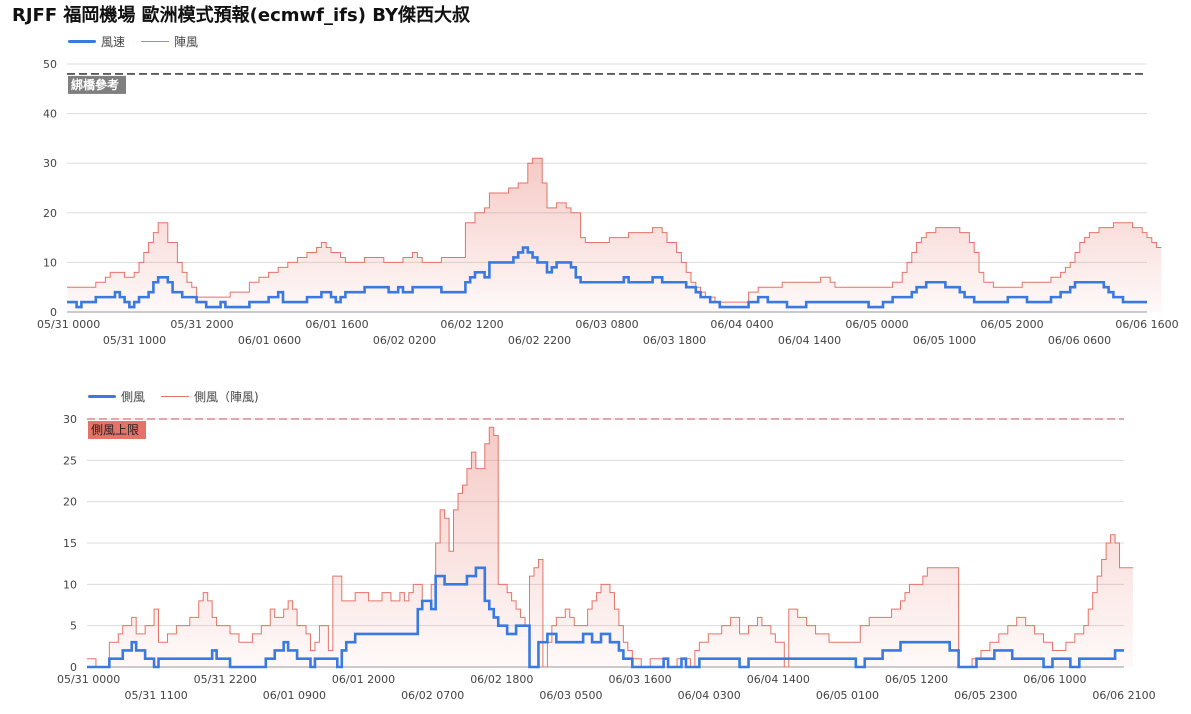  What do you see at coordinates (639, 679) in the screenshot?
I see `x-tick-label: 06/03 1600` at bounding box center [639, 679].